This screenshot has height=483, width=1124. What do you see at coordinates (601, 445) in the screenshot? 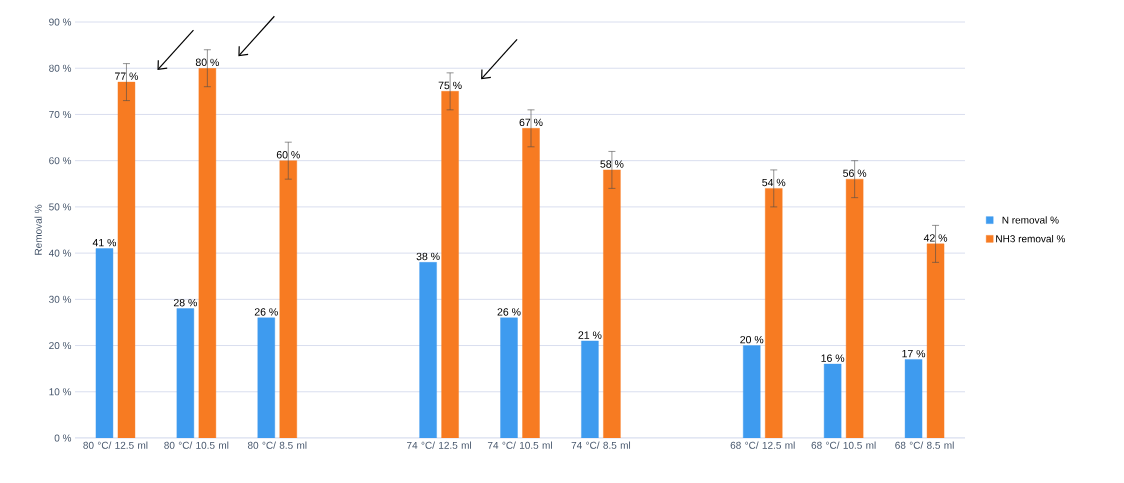
I see `x-tick-label: 74 °C/ 8.5 ml` at bounding box center [601, 445].